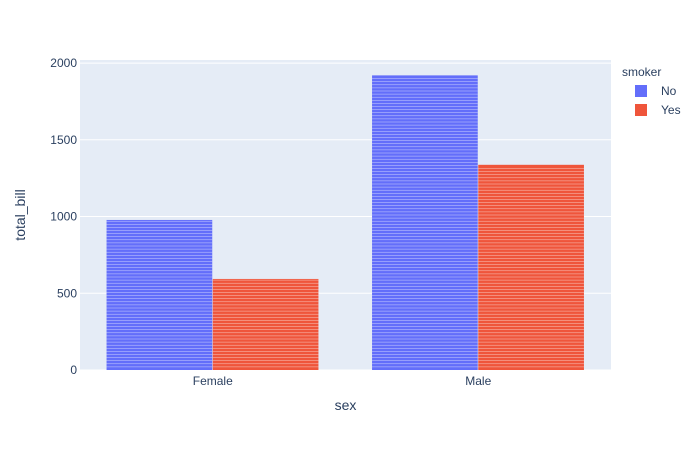 Image resolution: width=700 pixels, height=450 pixels. Describe the element at coordinates (669, 91) in the screenshot. I see `legend-label: No` at that location.